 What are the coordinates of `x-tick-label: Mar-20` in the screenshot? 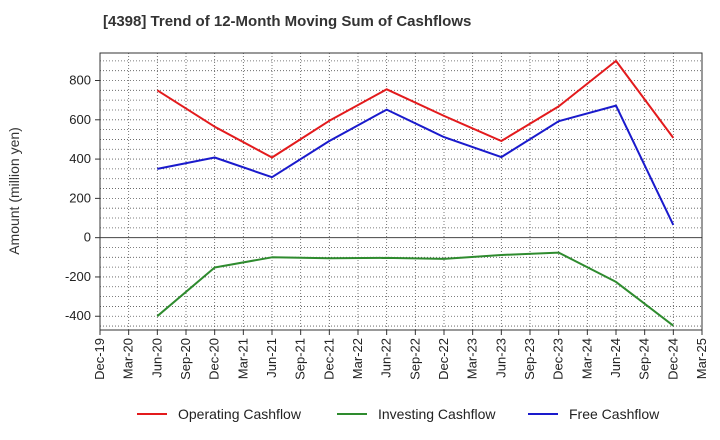 It's located at (128, 358).